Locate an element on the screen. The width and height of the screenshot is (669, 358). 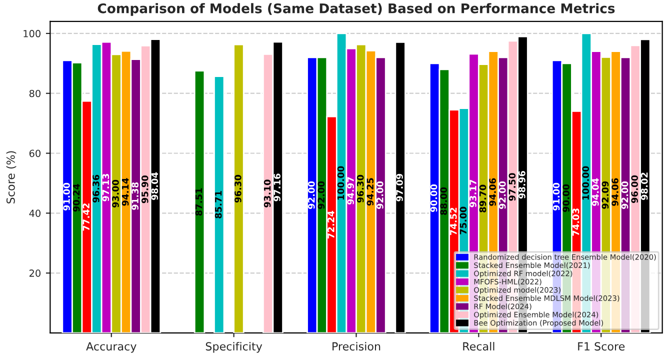
data-label: 85.71 is located at coordinates (218, 204).